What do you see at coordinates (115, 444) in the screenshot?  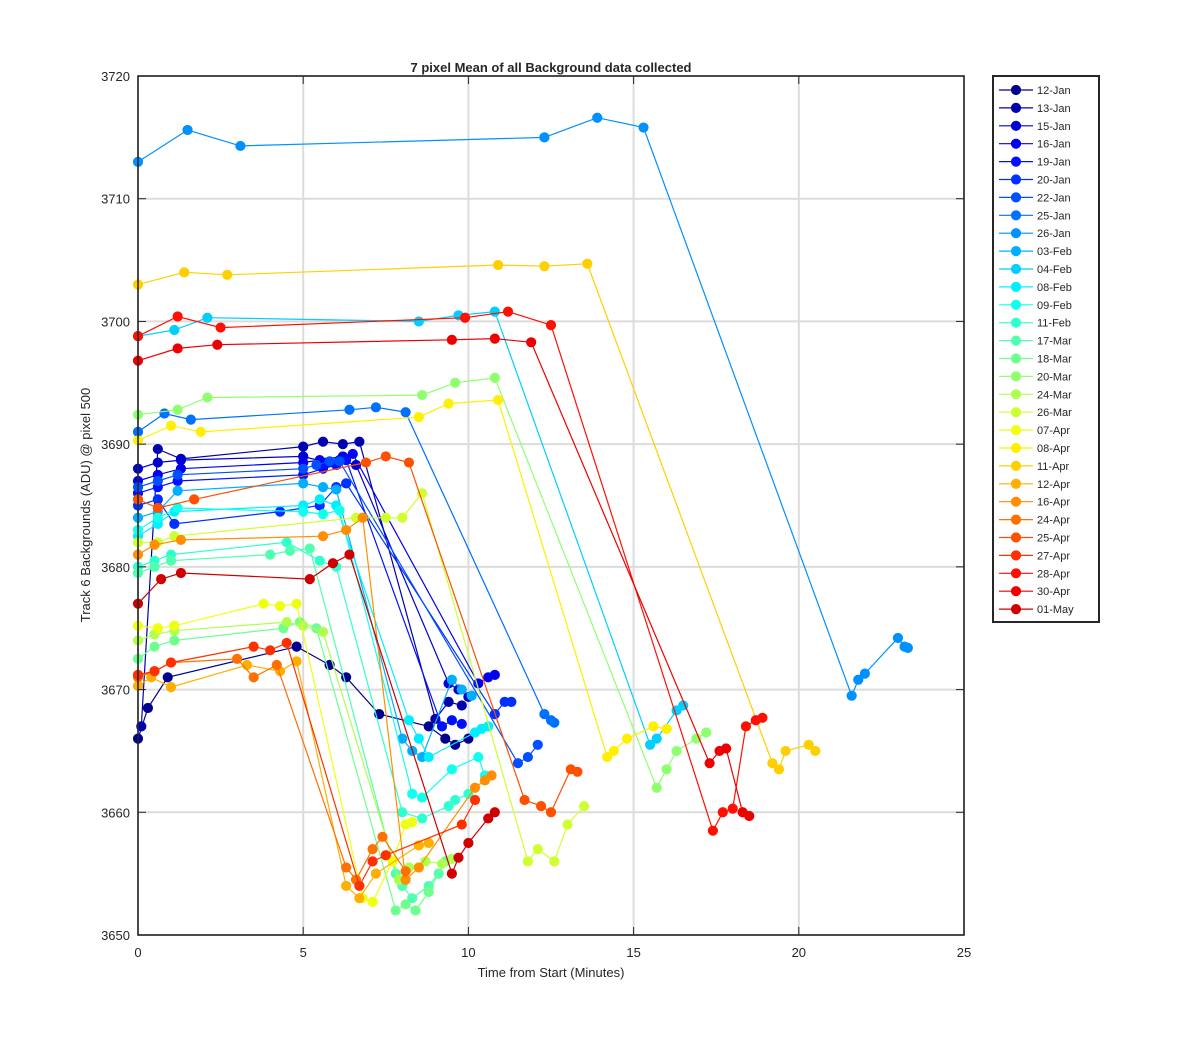 I see `y-tick-label: 3690` at bounding box center [115, 444].